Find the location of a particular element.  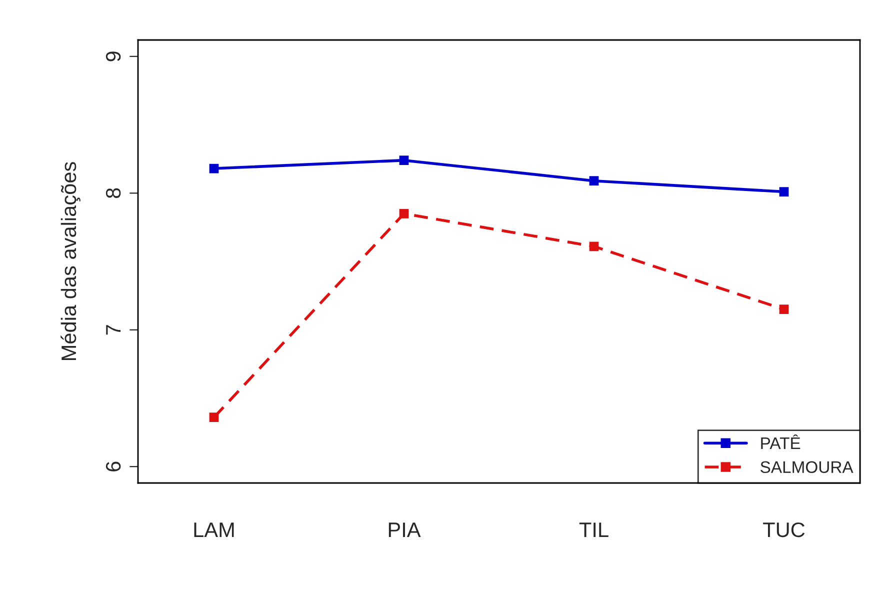

y-tick-label: 9 is located at coordinates (113, 57).